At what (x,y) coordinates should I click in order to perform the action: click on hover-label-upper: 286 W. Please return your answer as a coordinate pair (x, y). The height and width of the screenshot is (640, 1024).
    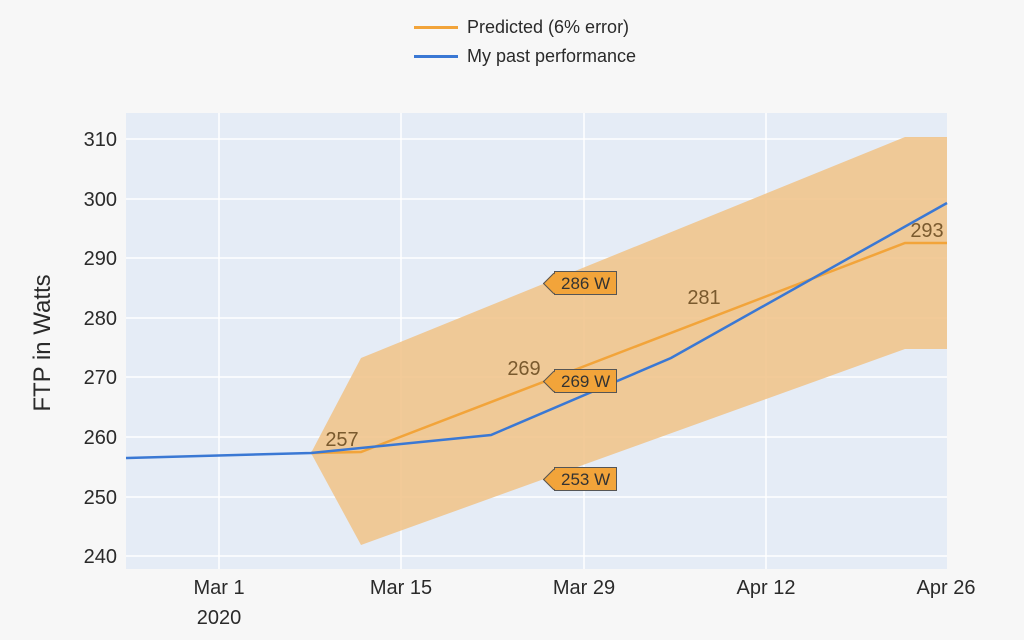
    Looking at the image, I should click on (586, 283).